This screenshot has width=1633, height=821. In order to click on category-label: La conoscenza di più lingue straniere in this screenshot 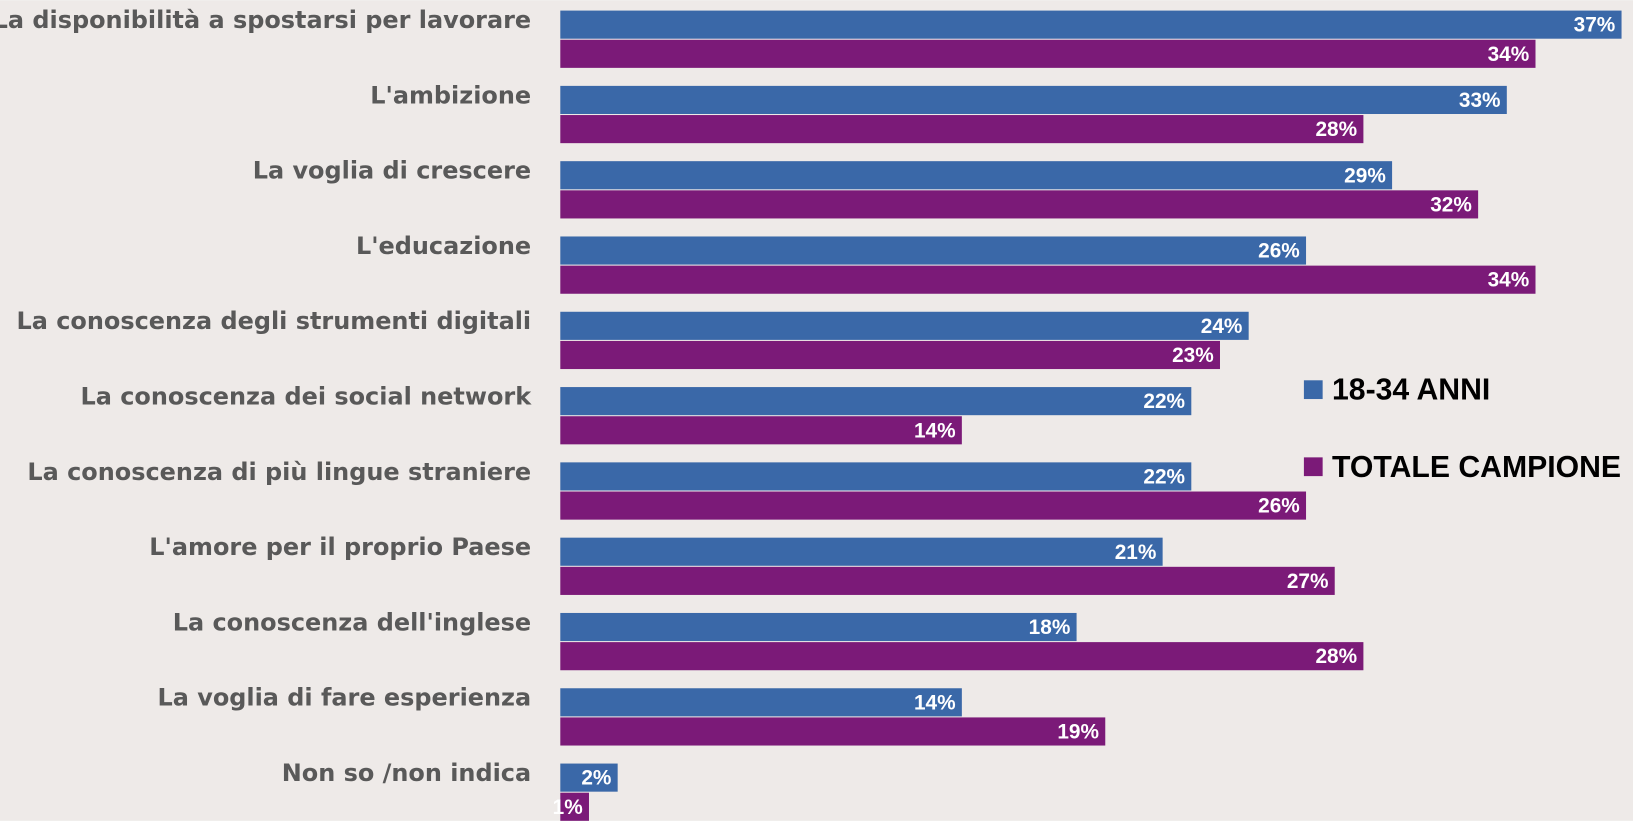, I will do `click(279, 472)`.